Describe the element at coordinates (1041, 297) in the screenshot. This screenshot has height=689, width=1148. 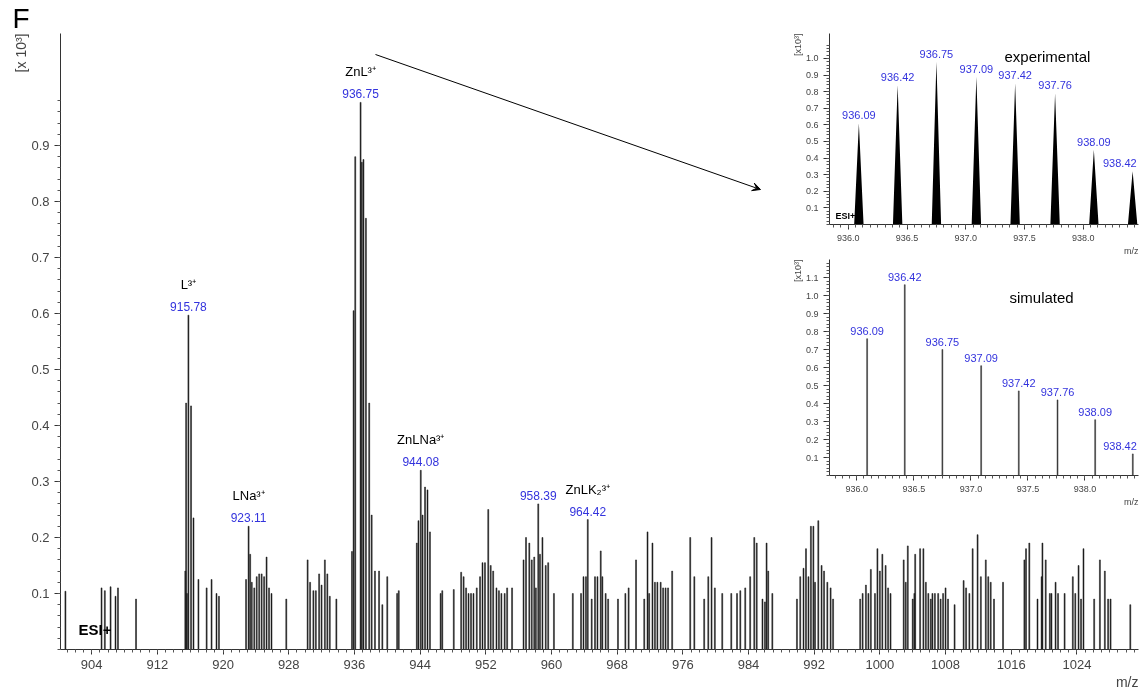
I see `annotation: simulated` at that location.